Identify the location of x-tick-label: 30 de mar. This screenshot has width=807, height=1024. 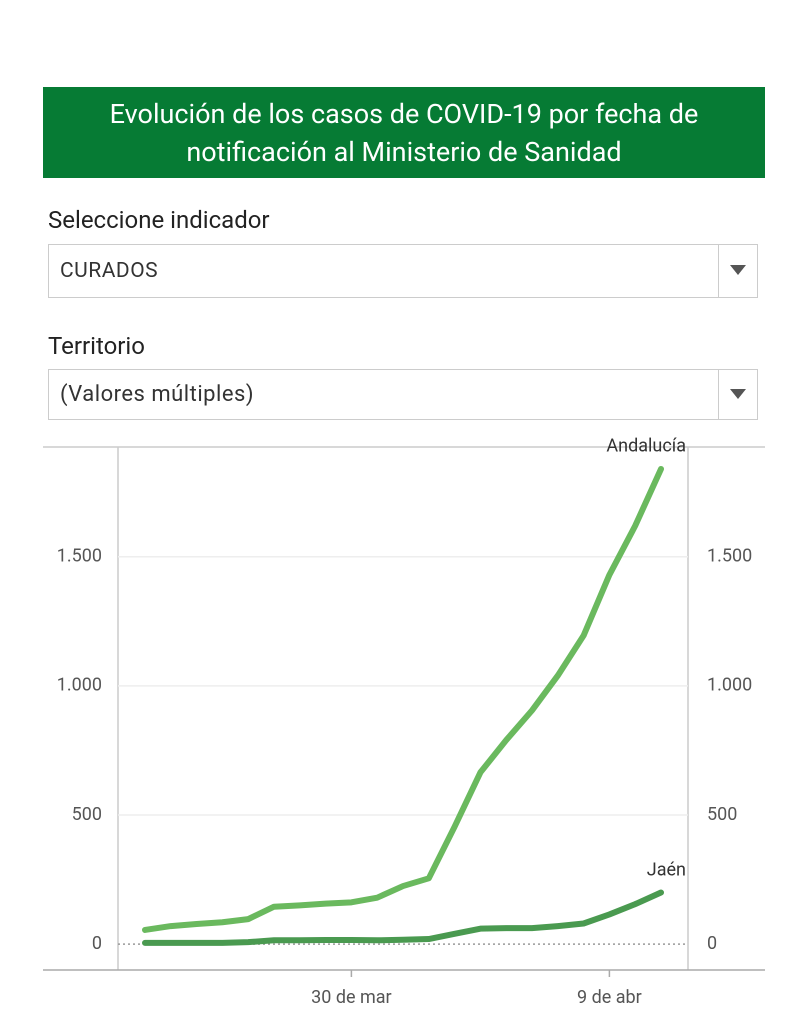
(351, 997).